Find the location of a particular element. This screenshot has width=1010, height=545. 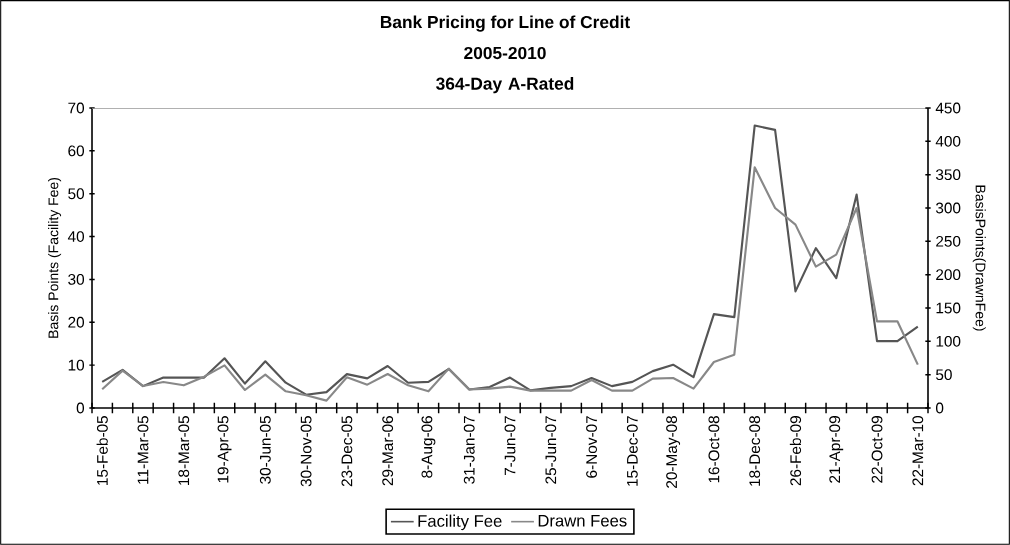

chart-subtitle: 2005-2010 364-Day A-Rated is located at coordinates (505, 70).